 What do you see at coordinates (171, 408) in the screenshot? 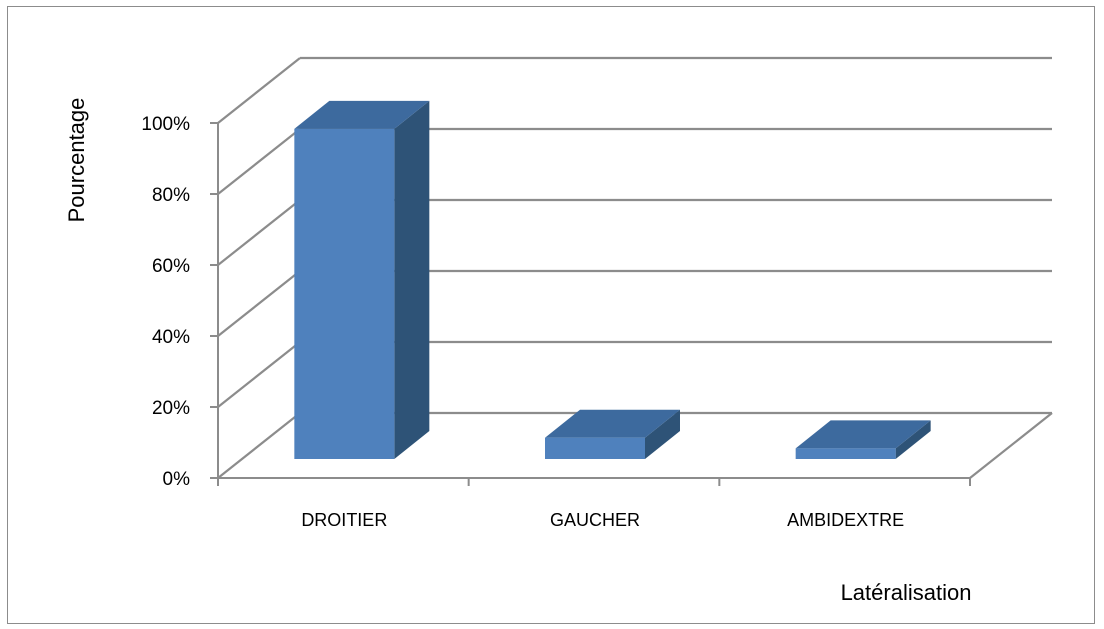
I see `y-tick-label: 20%` at bounding box center [171, 408].